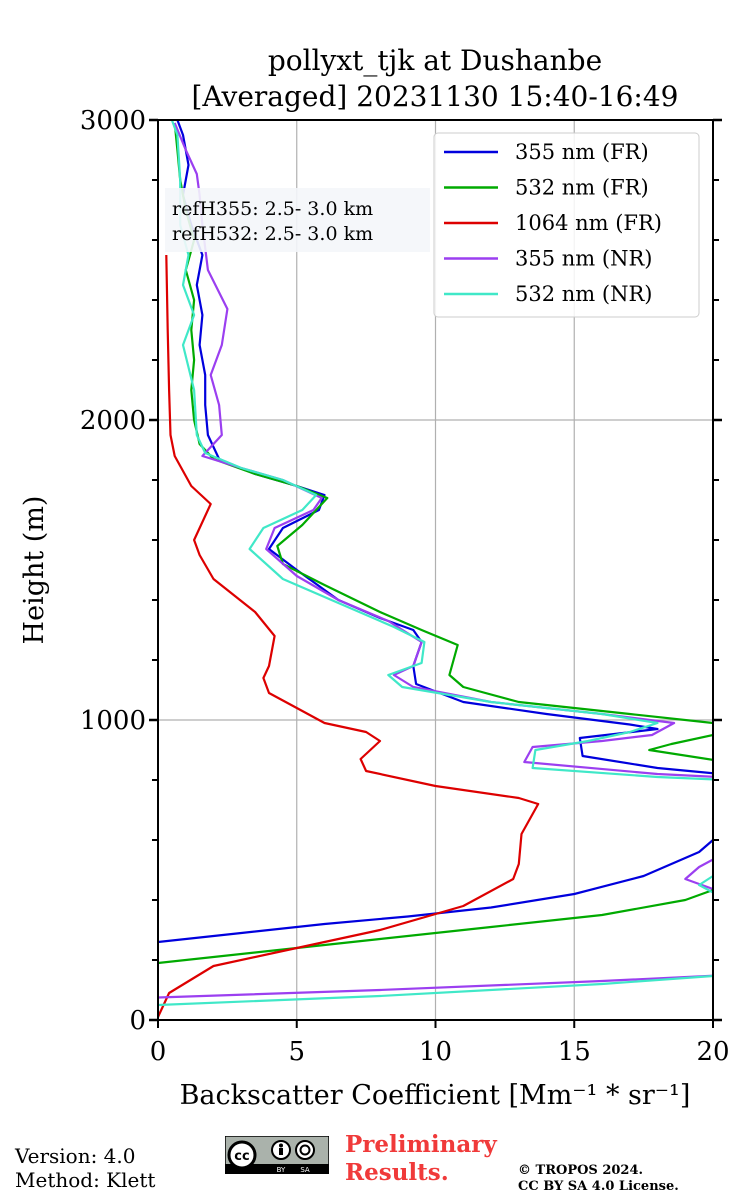 The height and width of the screenshot is (1200, 750). I want to click on chart-title-line-1: pollyxt_tjk at Dushanbe, so click(435, 60).